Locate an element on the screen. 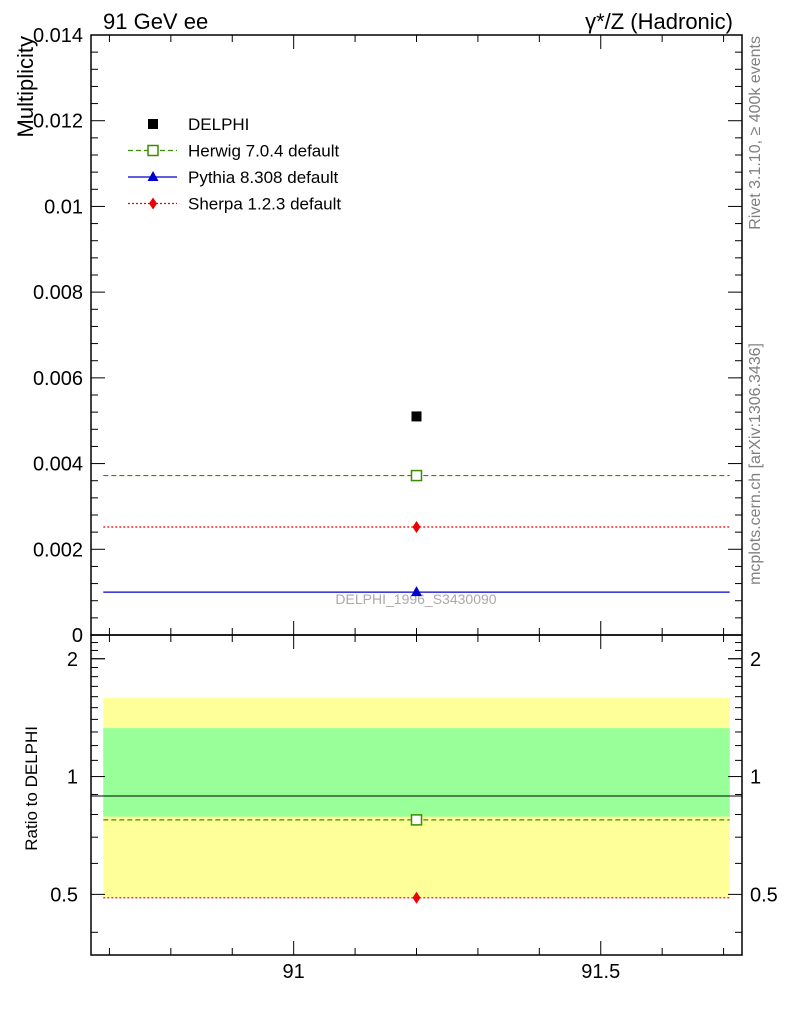  ratio-ylabel: Ratio to DELPHI is located at coordinates (31, 788).